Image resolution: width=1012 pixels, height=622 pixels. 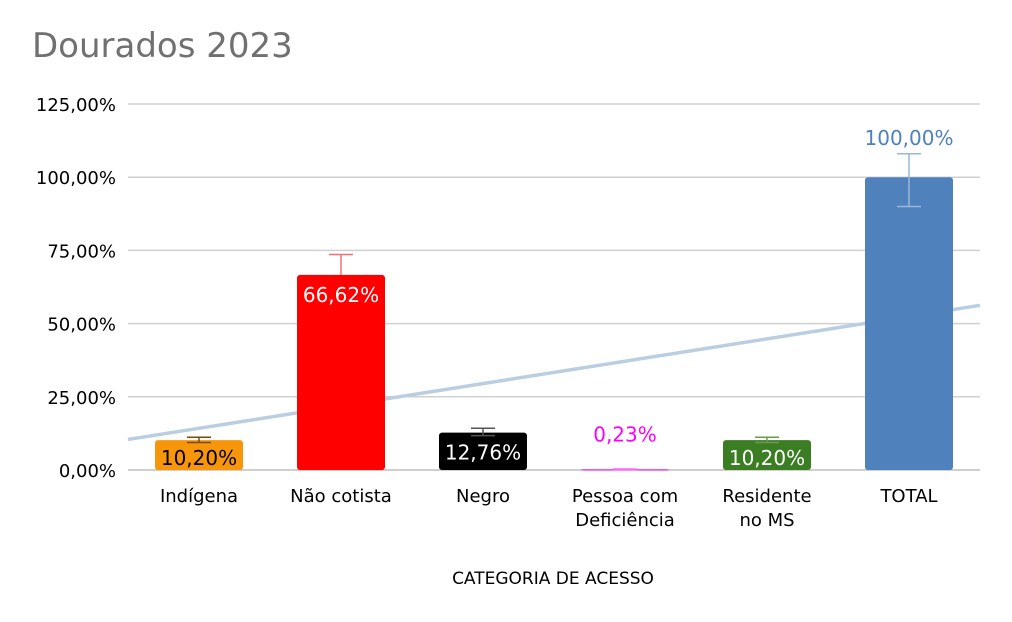 I want to click on data-label: 0,23%, so click(x=625, y=434).